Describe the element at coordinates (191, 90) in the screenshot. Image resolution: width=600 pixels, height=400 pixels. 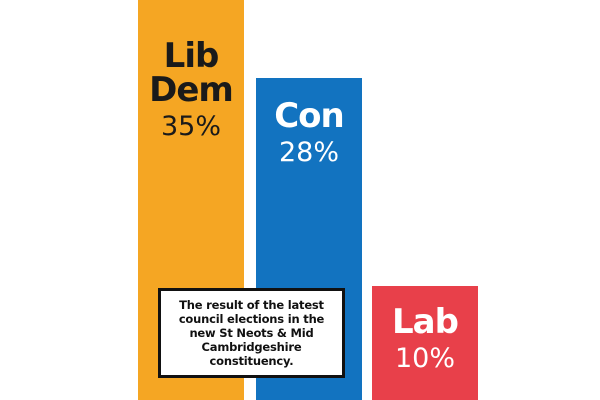
I see `bar-label-lib-dem-2: Dem` at that location.